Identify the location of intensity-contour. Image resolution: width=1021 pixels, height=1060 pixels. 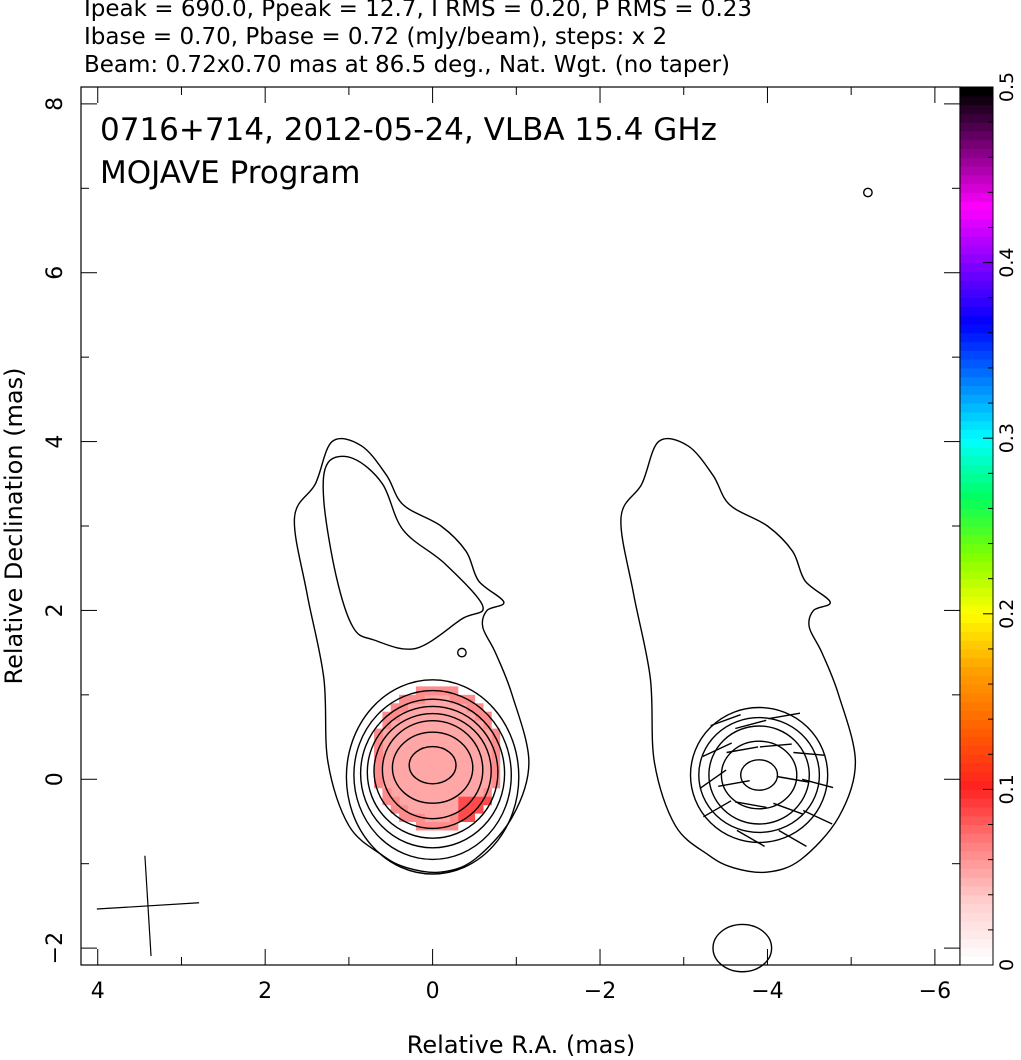
(432, 777).